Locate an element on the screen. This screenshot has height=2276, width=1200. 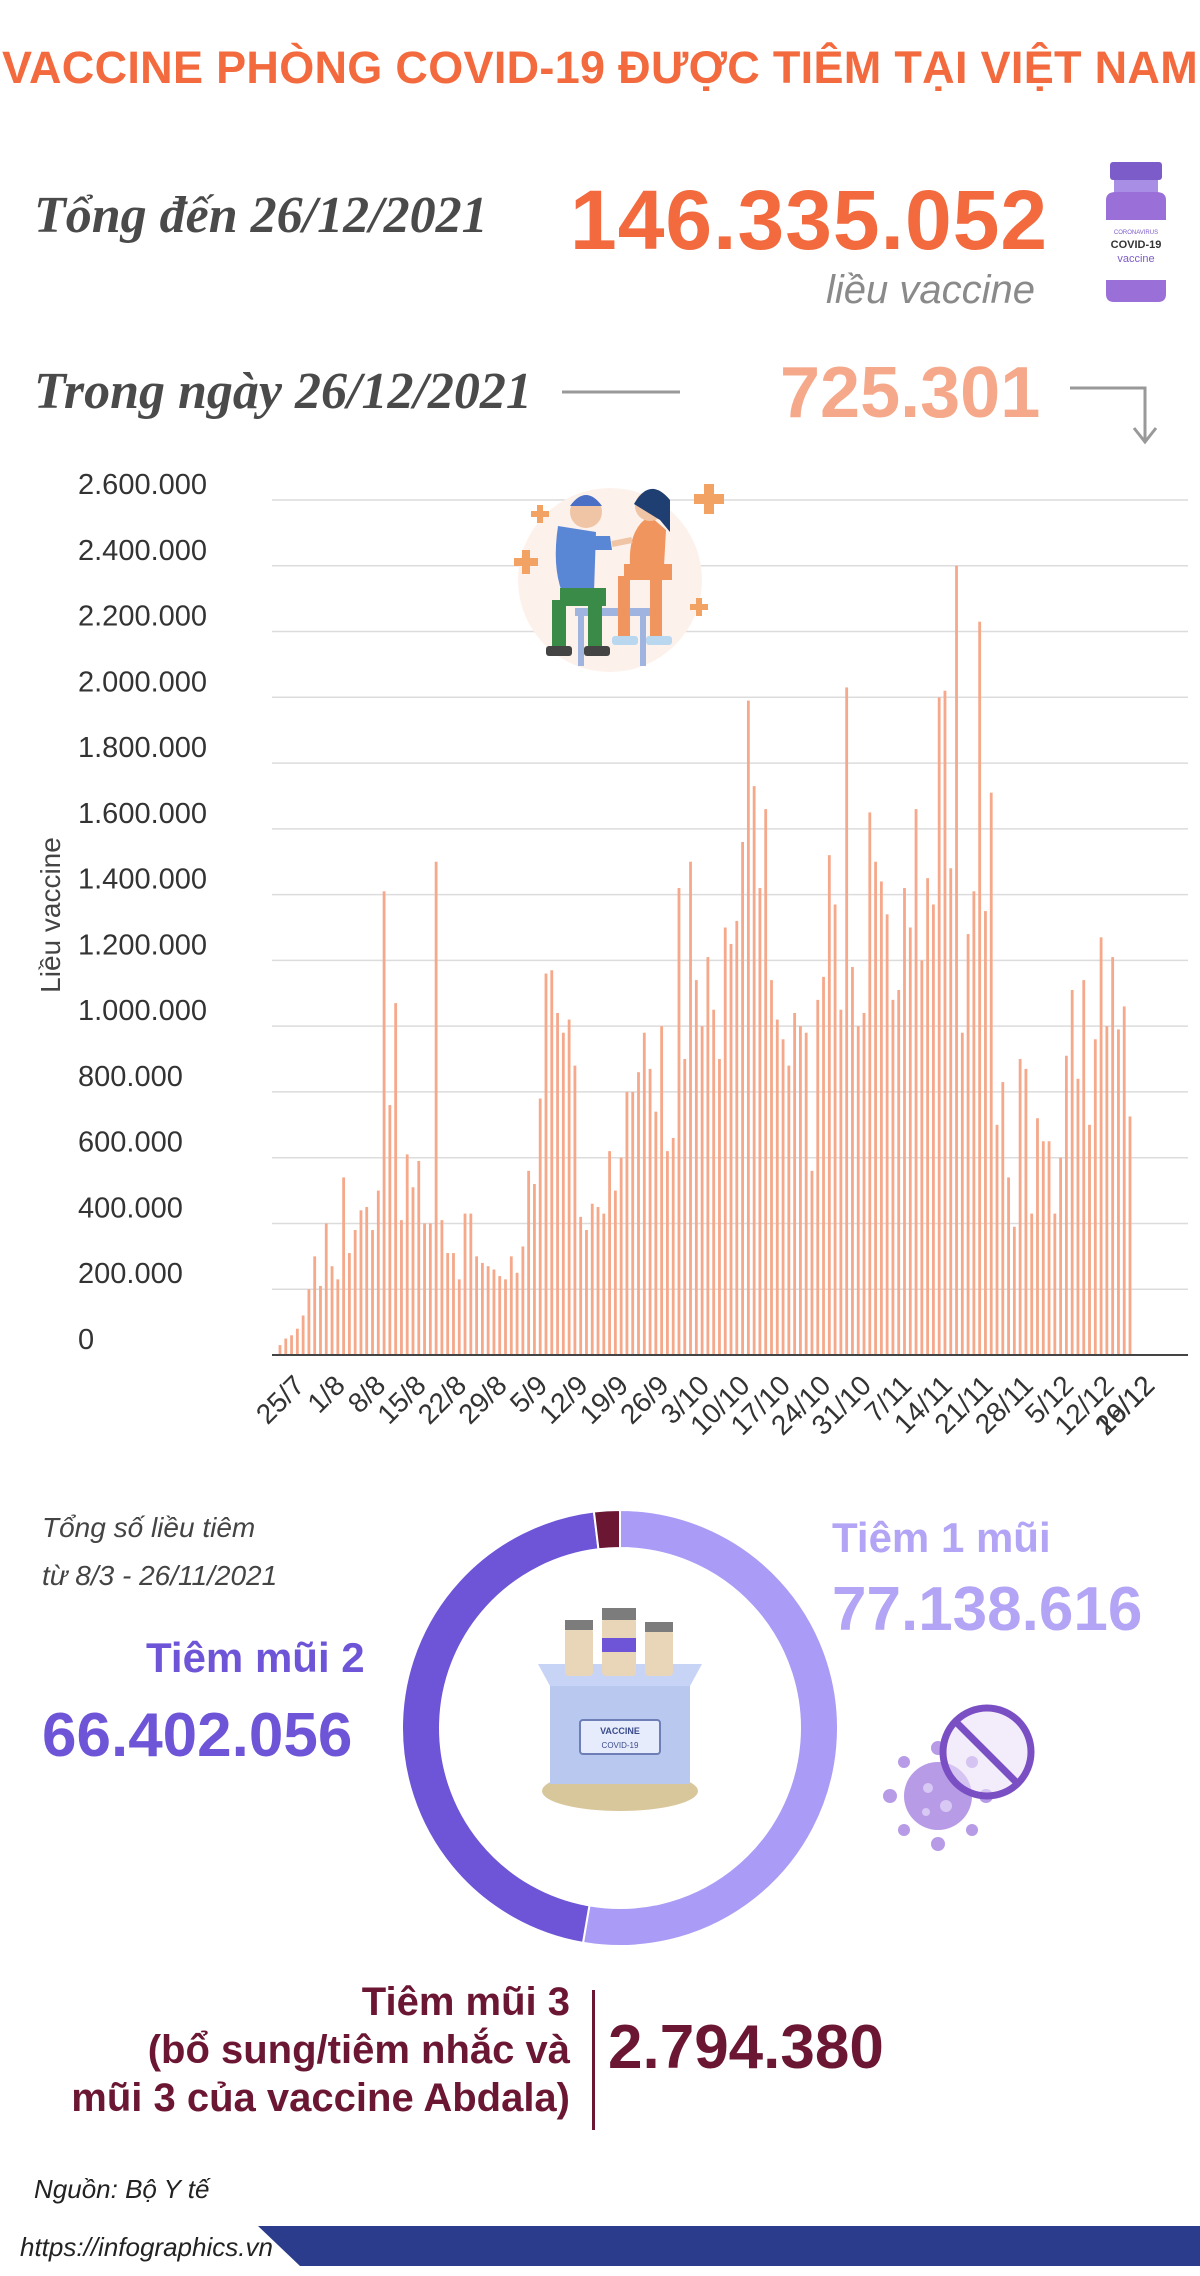
chart-y-tick-label: 2.000.000 is located at coordinates (142, 682).